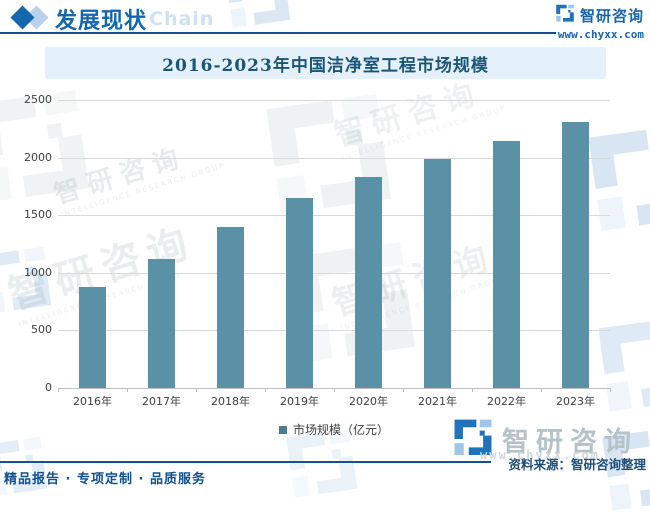 This screenshot has height=519, width=650. Describe the element at coordinates (575, 401) in the screenshot. I see `x-axis-label-2023年: 2023年` at that location.